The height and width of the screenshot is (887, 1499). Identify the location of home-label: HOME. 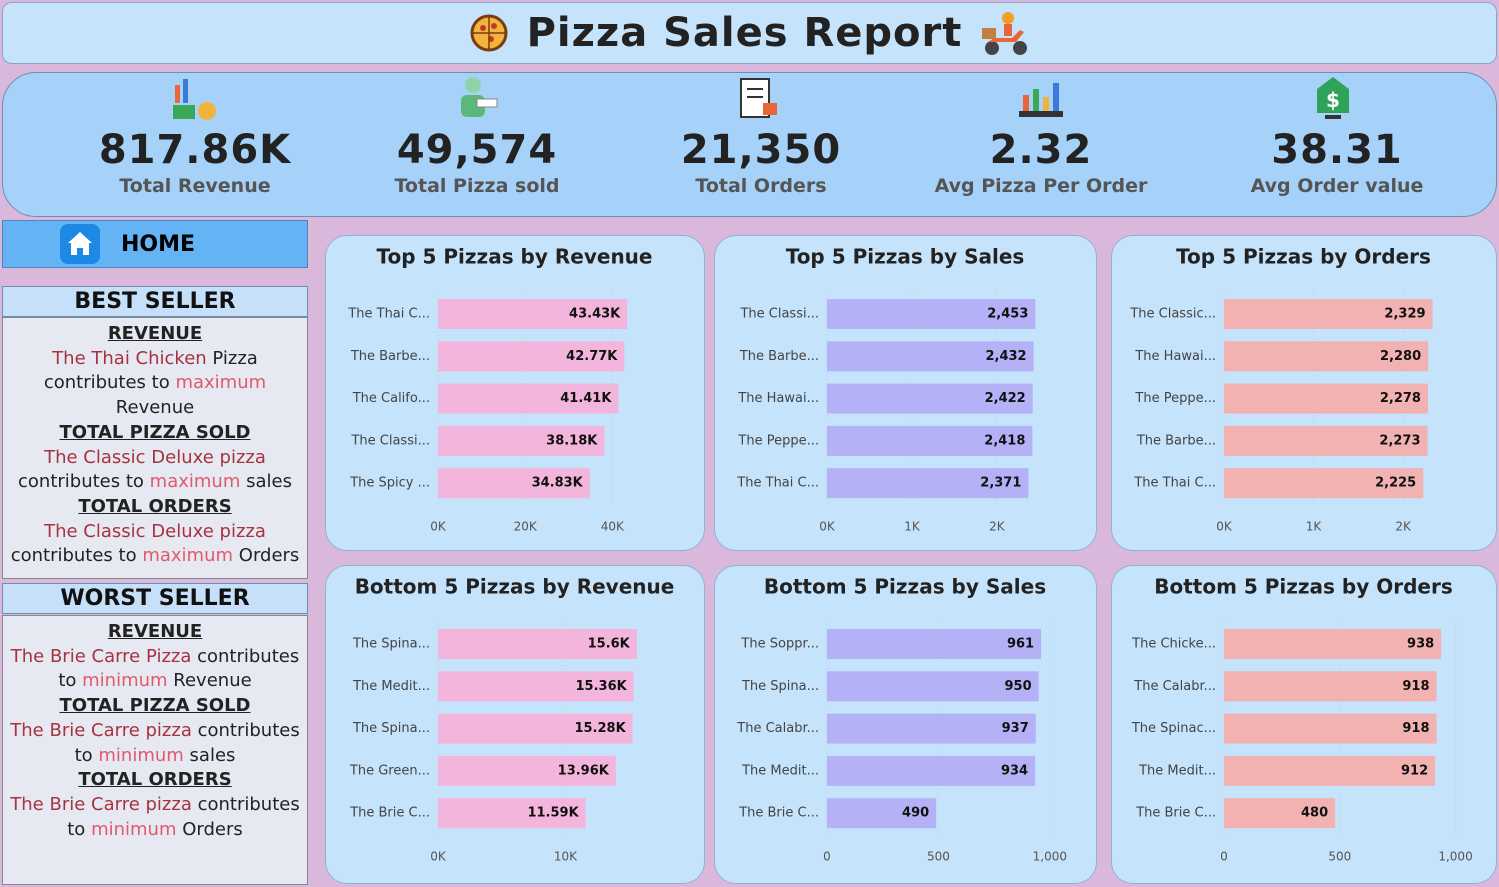
(158, 244).